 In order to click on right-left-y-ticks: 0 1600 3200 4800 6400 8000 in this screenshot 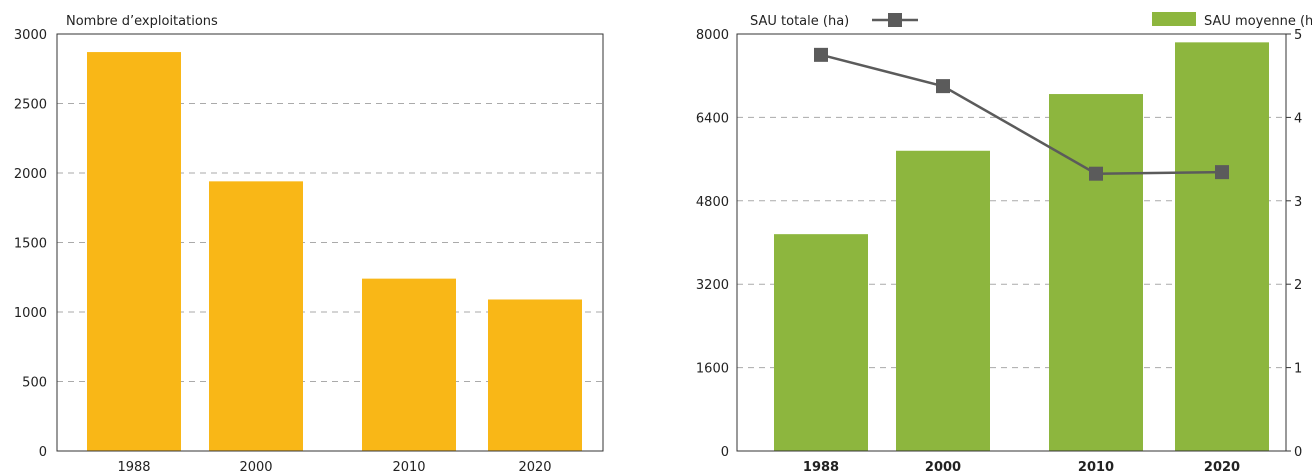, I will do `click(712, 244)`.